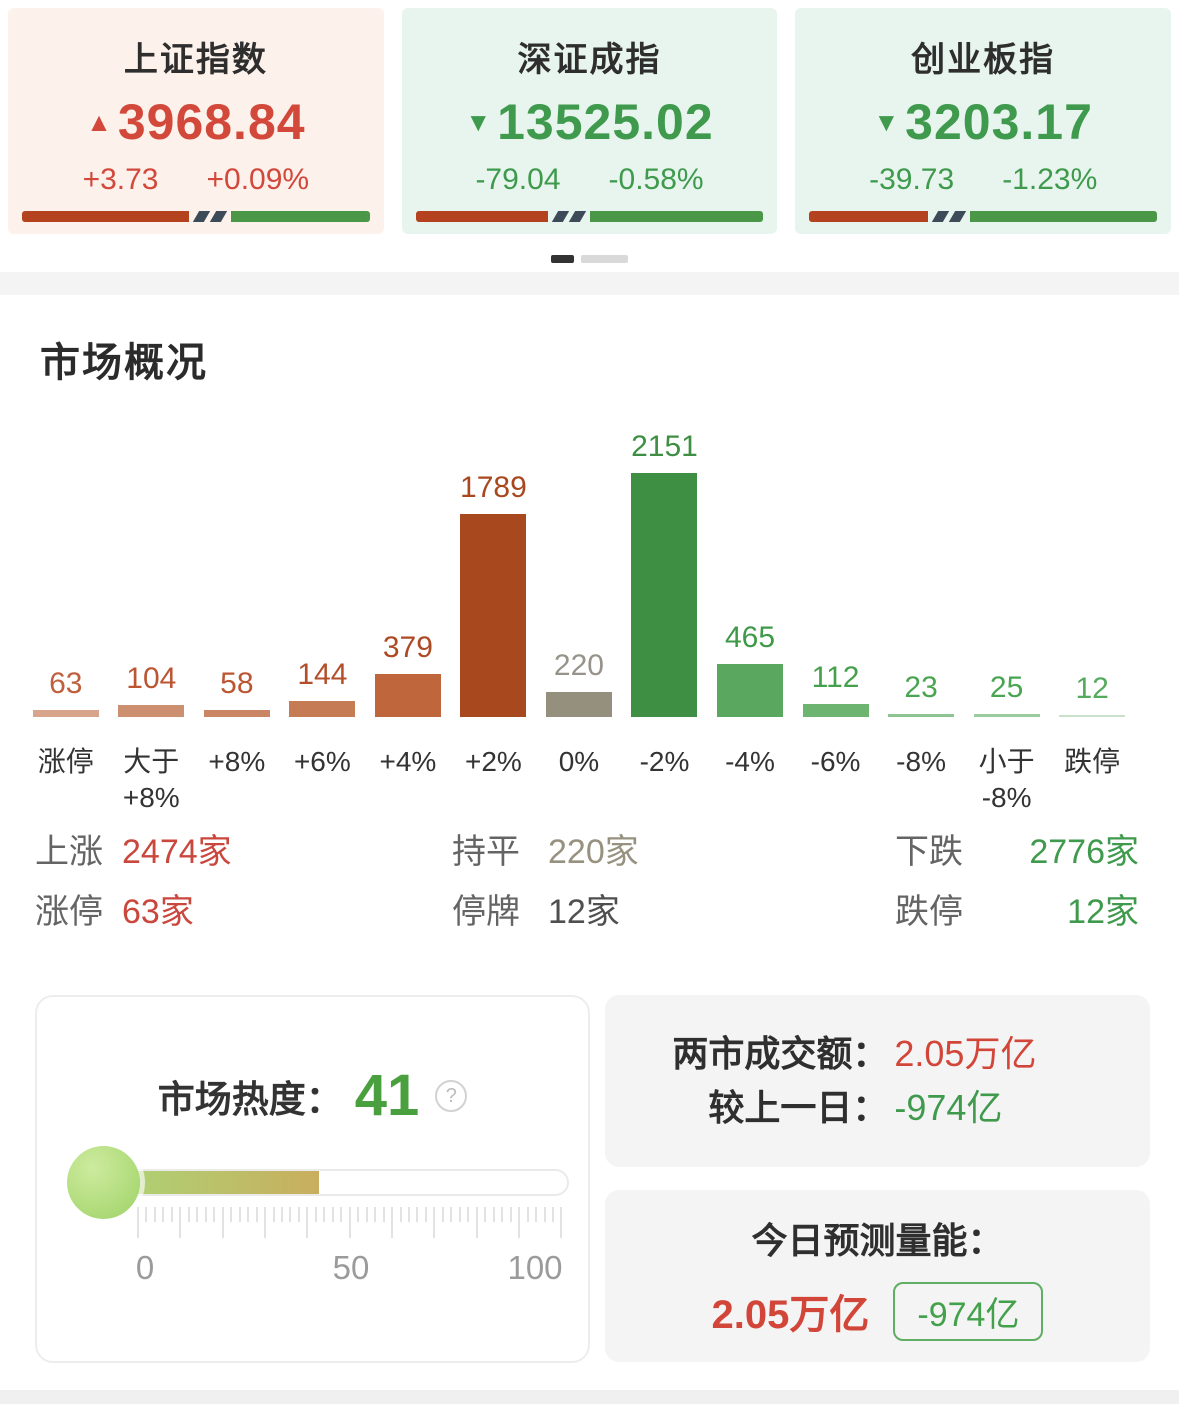 The width and height of the screenshot is (1179, 1404). I want to click on category-label: +2%, so click(493, 761).